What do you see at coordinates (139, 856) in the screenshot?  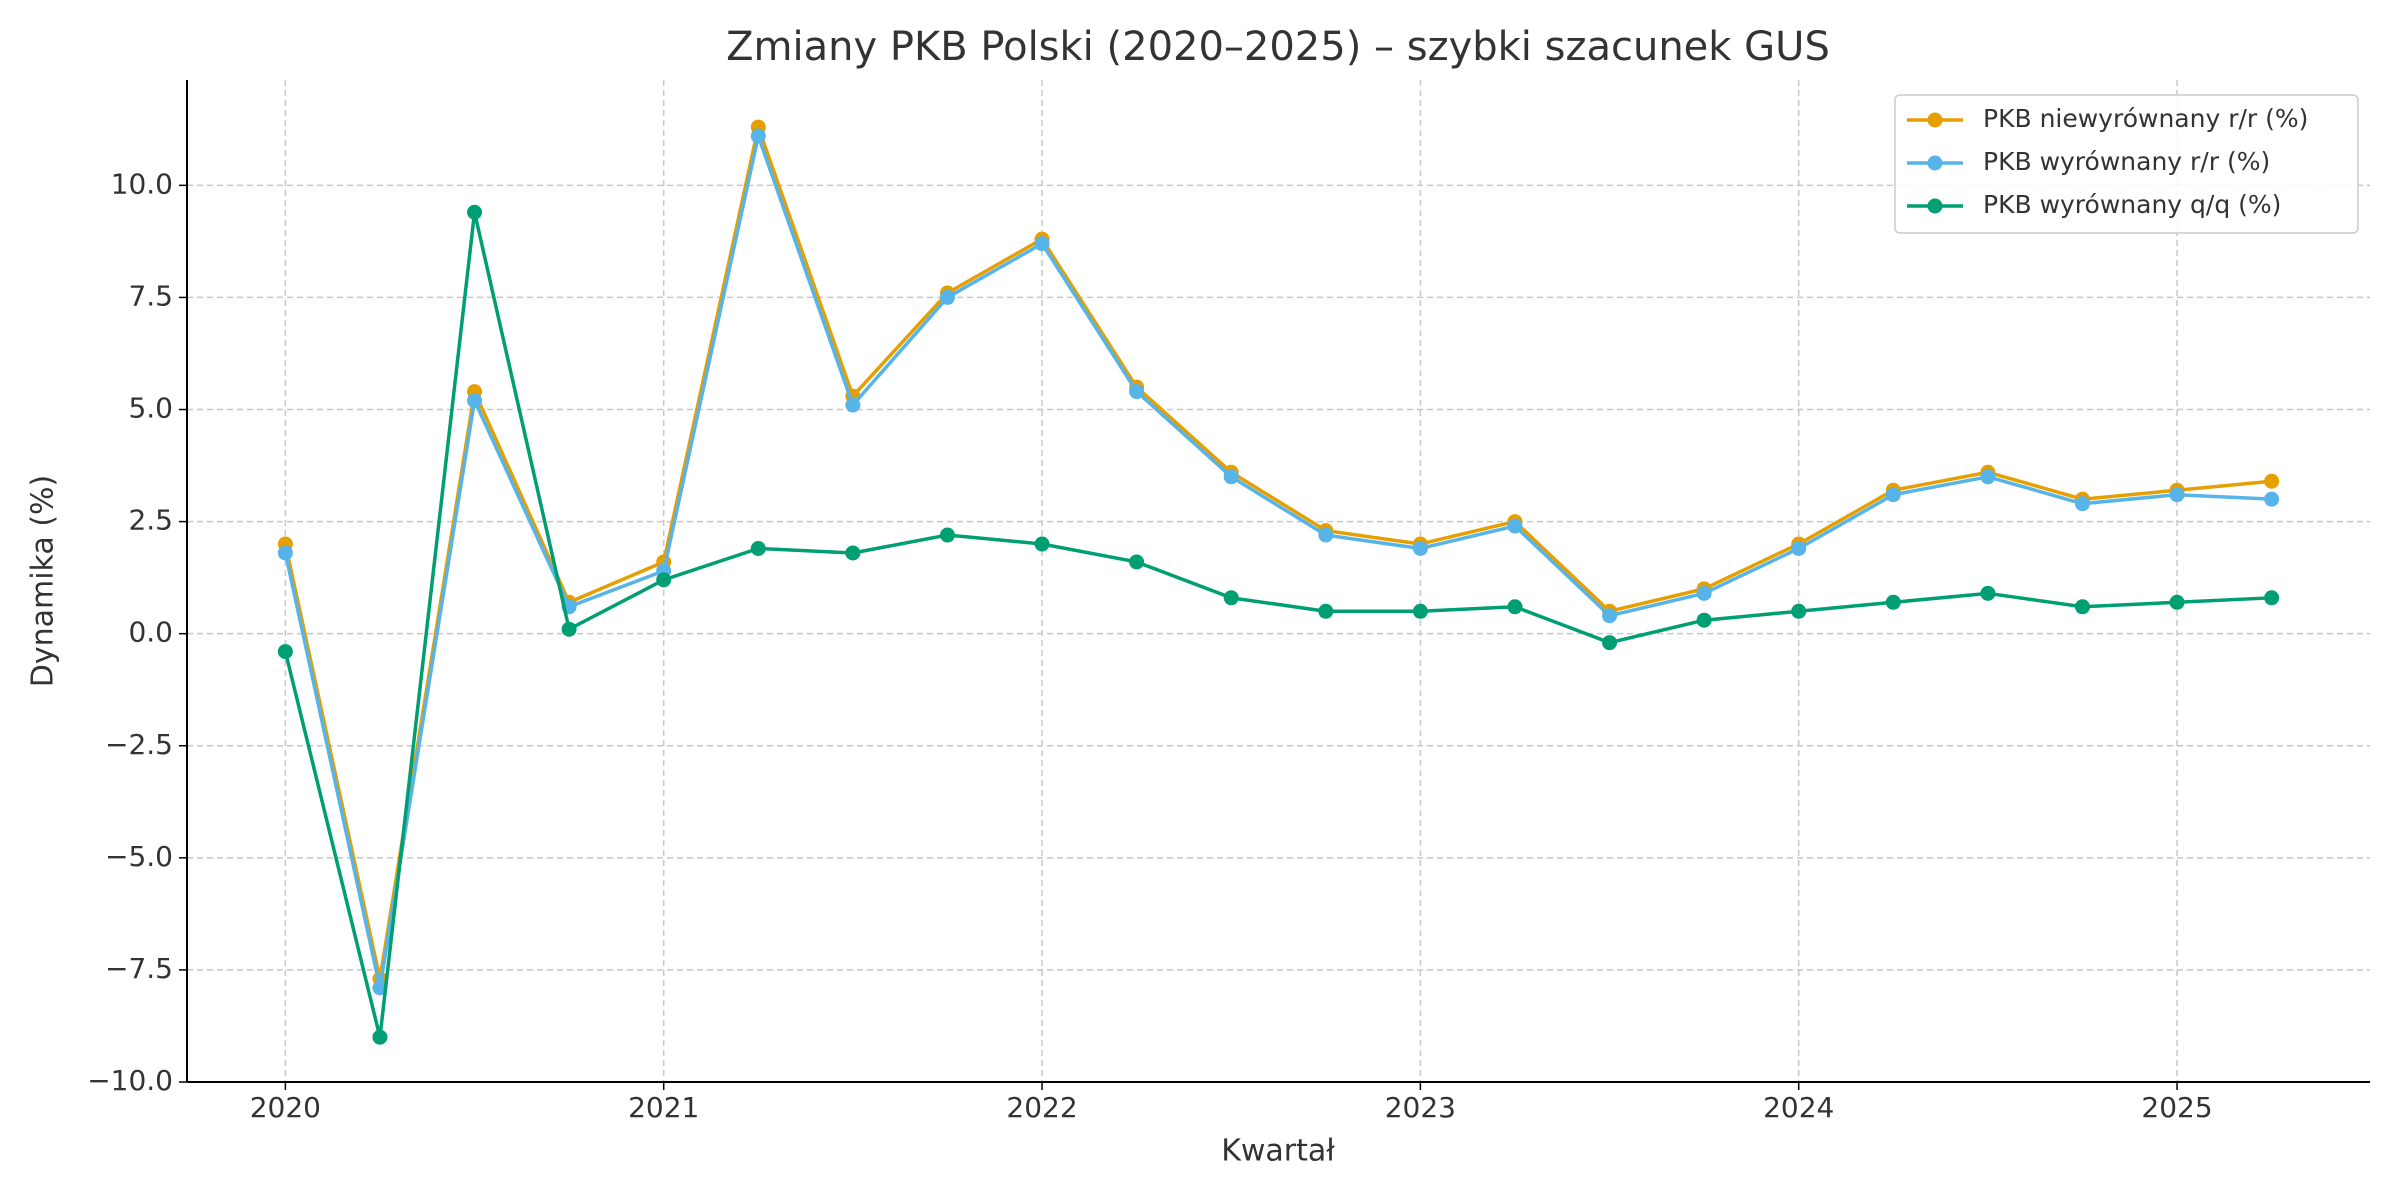 I see `y-tick-label: −5.0` at bounding box center [139, 856].